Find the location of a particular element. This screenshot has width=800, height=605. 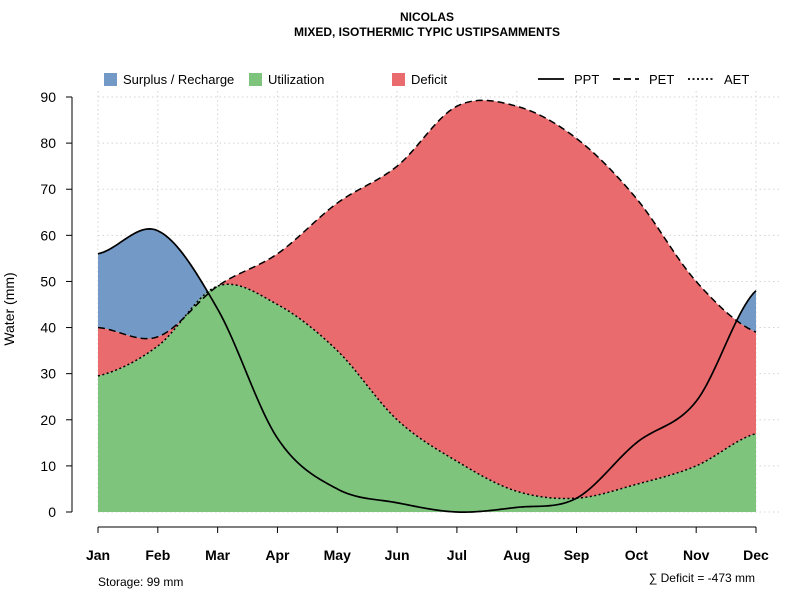

legend-swatch-utilization is located at coordinates (255, 79).